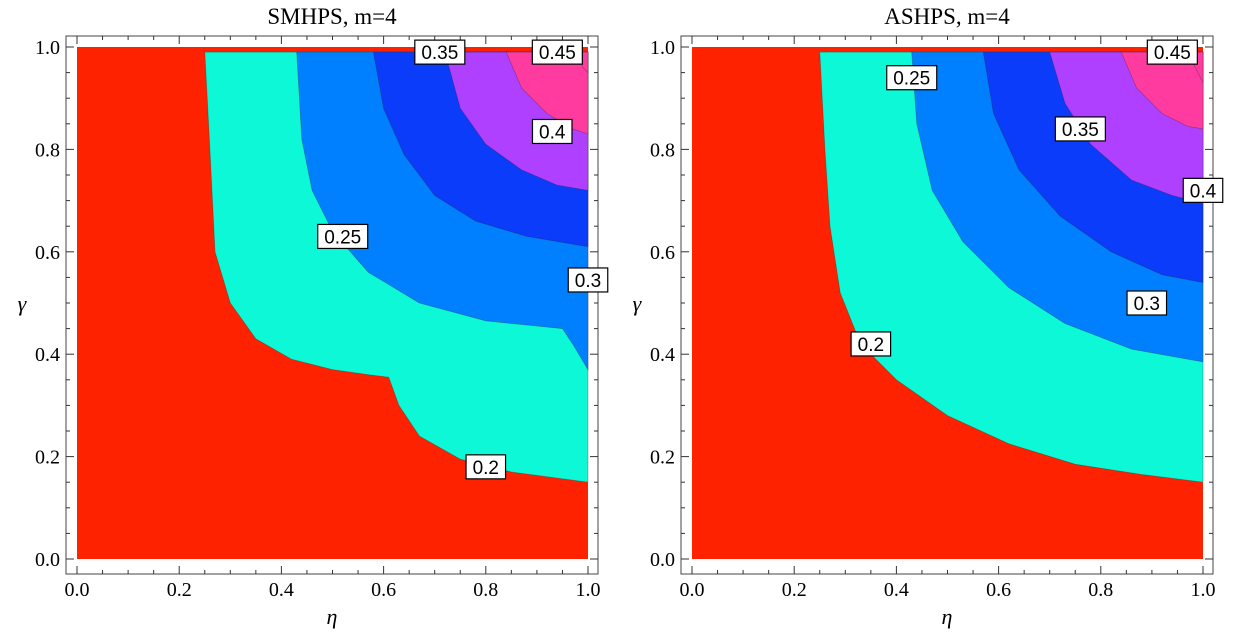 This screenshot has width=1240, height=635. I want to click on chart-title: SMHPS, m=4, so click(332, 16).